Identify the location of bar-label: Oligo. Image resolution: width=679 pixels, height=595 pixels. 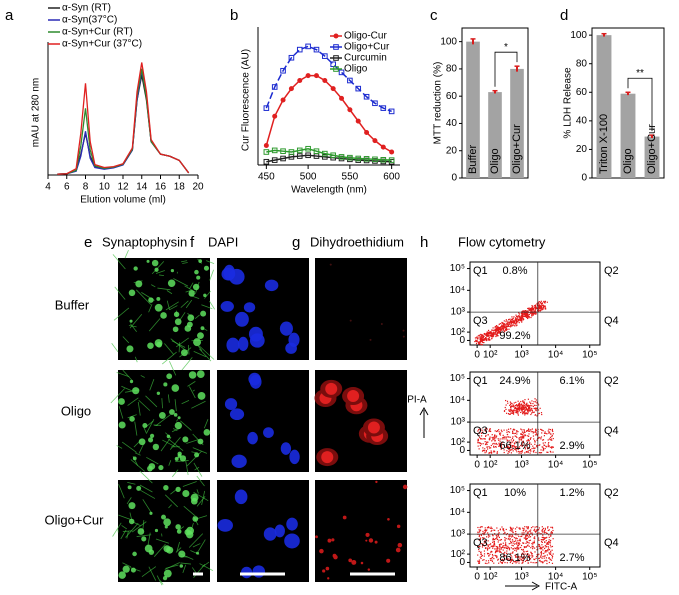
(628, 161).